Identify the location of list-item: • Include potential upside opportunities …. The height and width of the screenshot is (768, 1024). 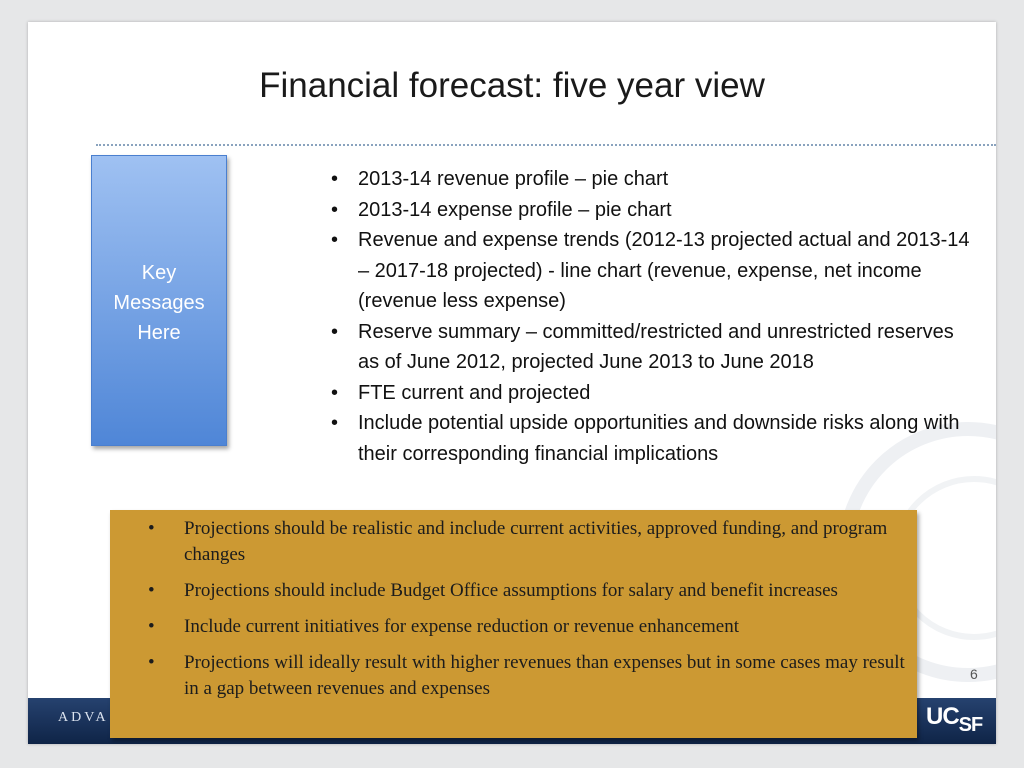
(651, 438).